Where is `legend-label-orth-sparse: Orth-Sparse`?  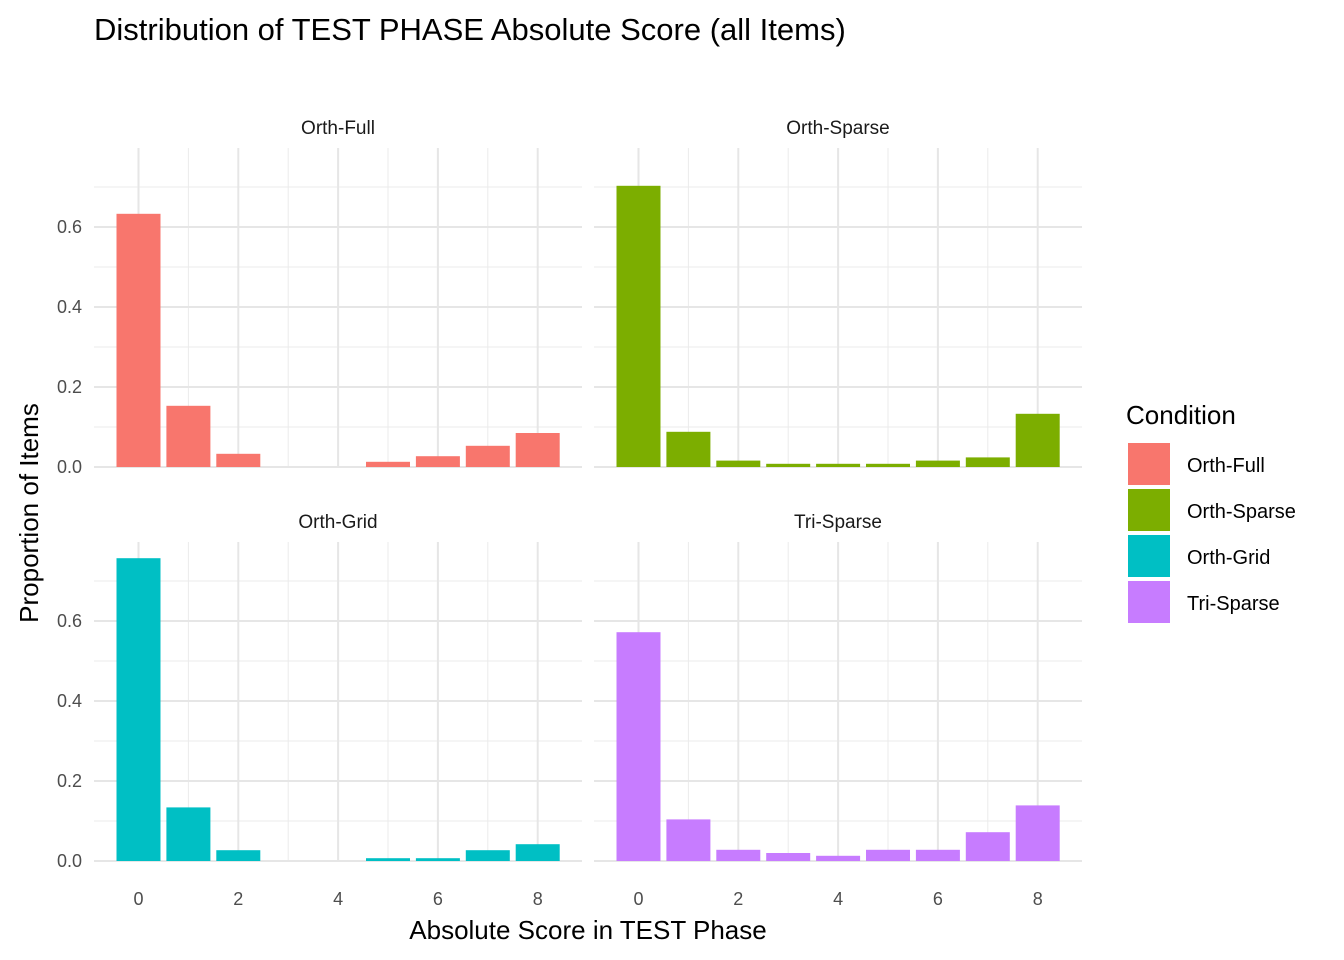
legend-label-orth-sparse: Orth-Sparse is located at coordinates (1241, 512).